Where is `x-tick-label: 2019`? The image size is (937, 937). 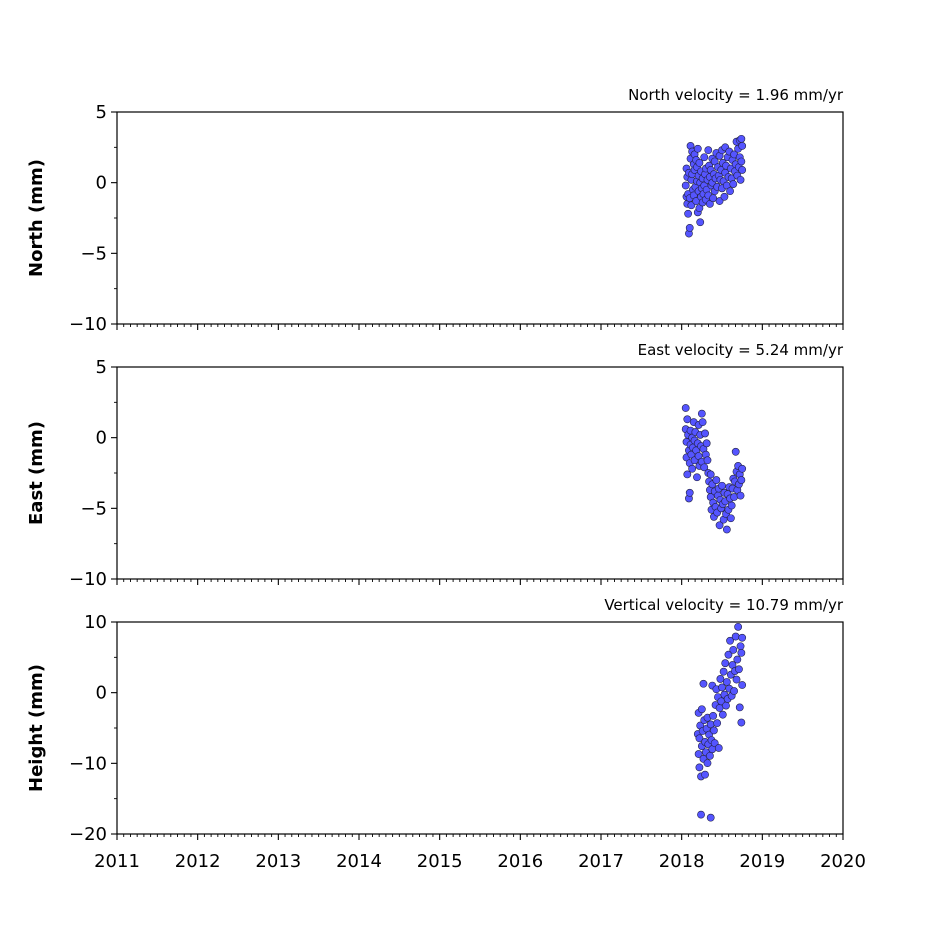
x-tick-label: 2019 is located at coordinates (762, 861).